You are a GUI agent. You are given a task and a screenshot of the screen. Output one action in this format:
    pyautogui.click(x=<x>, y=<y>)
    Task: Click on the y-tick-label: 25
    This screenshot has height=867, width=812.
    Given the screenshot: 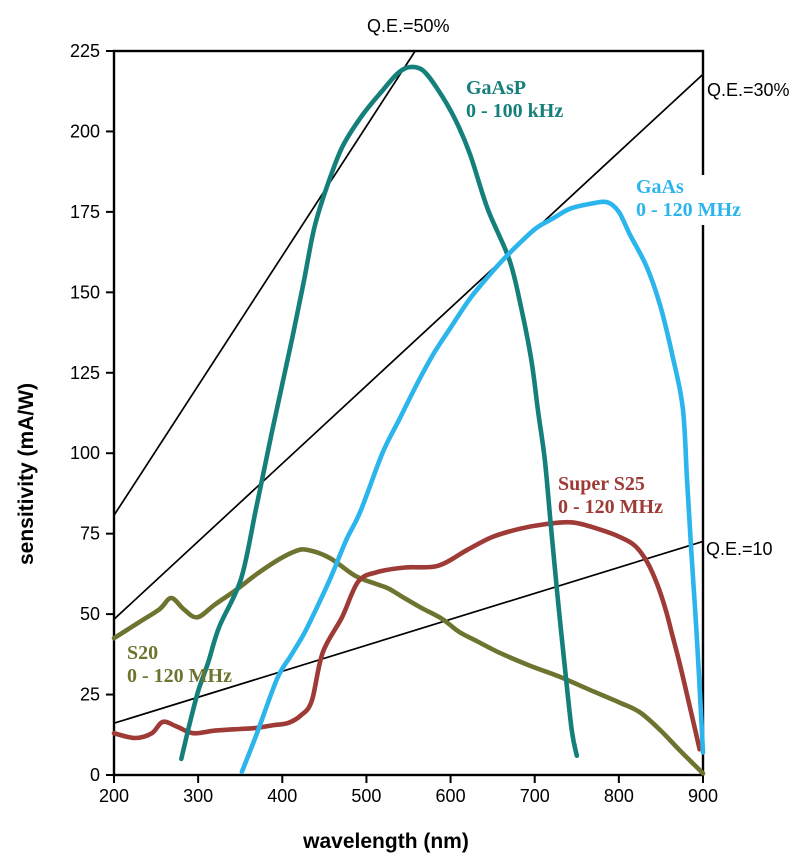 What is the action you would take?
    pyautogui.click(x=90, y=695)
    